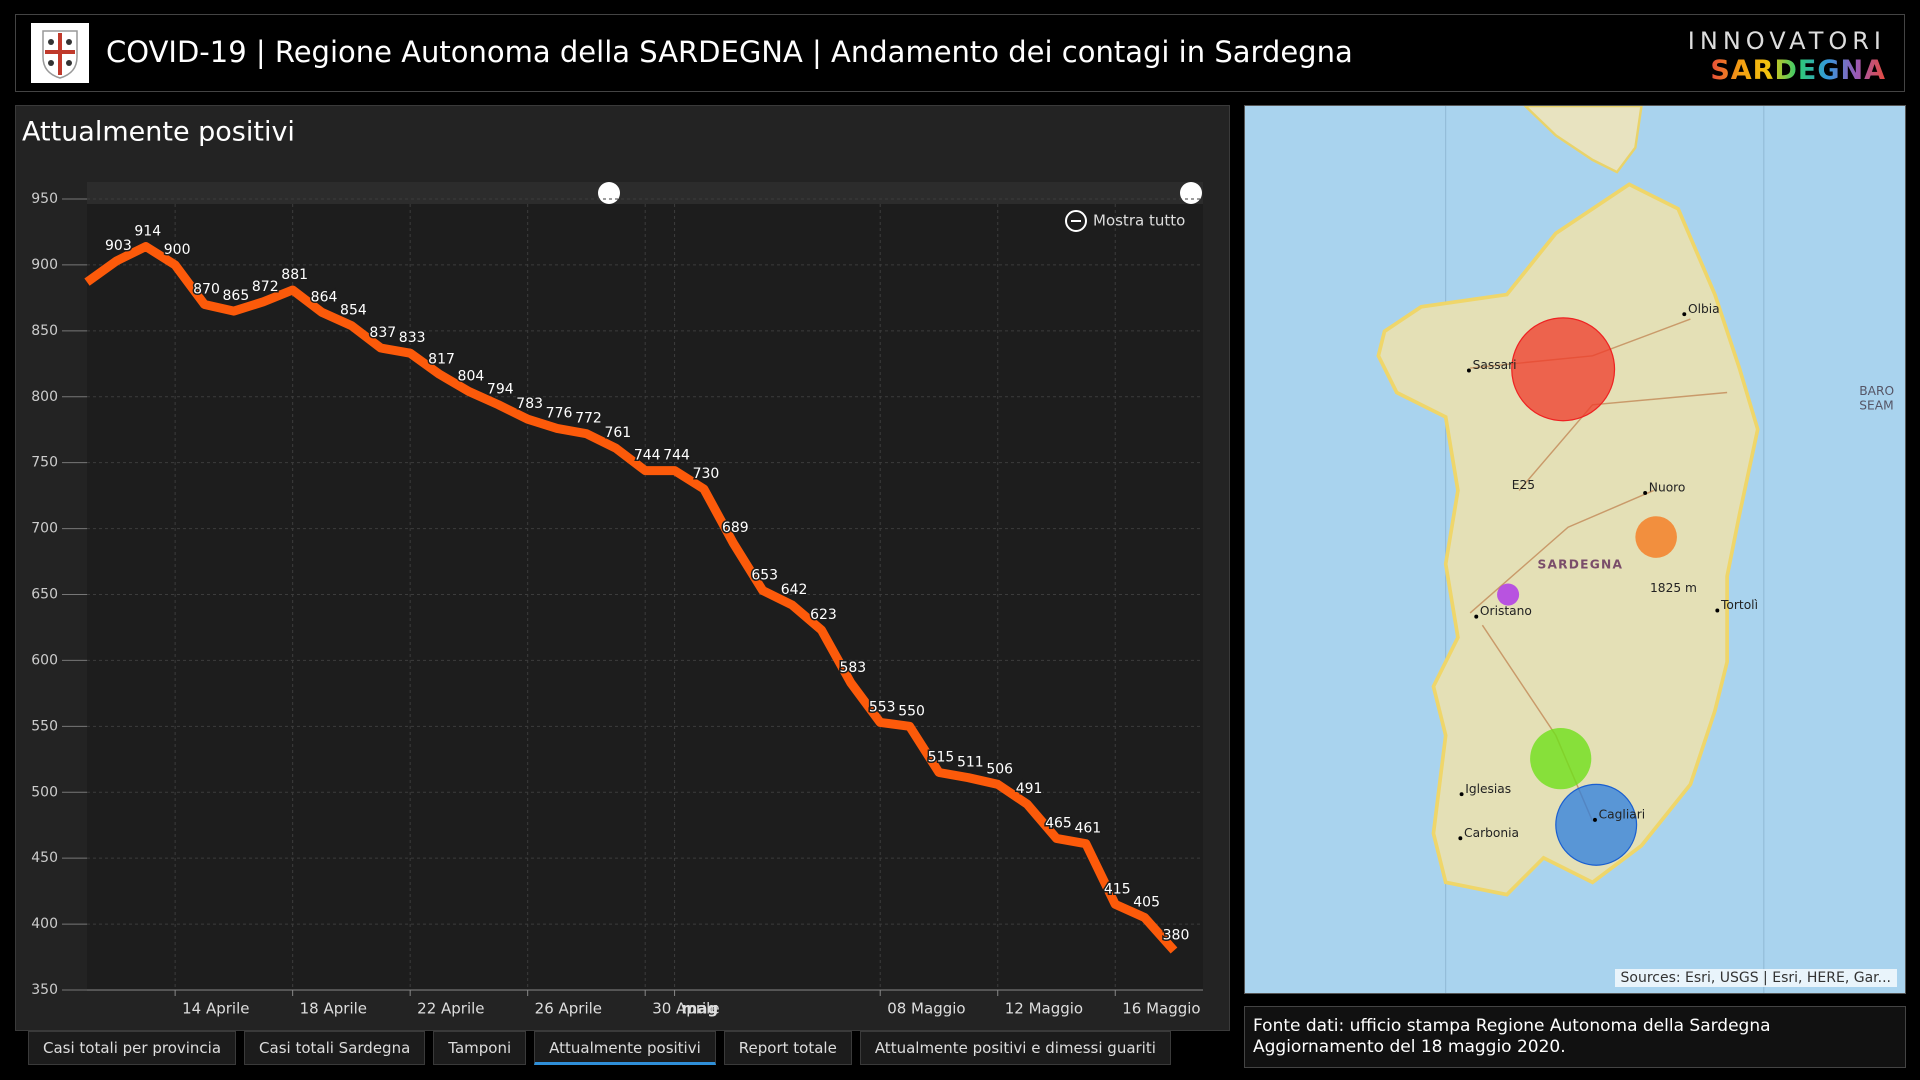  I want to click on data-label: 794, so click(500, 390).